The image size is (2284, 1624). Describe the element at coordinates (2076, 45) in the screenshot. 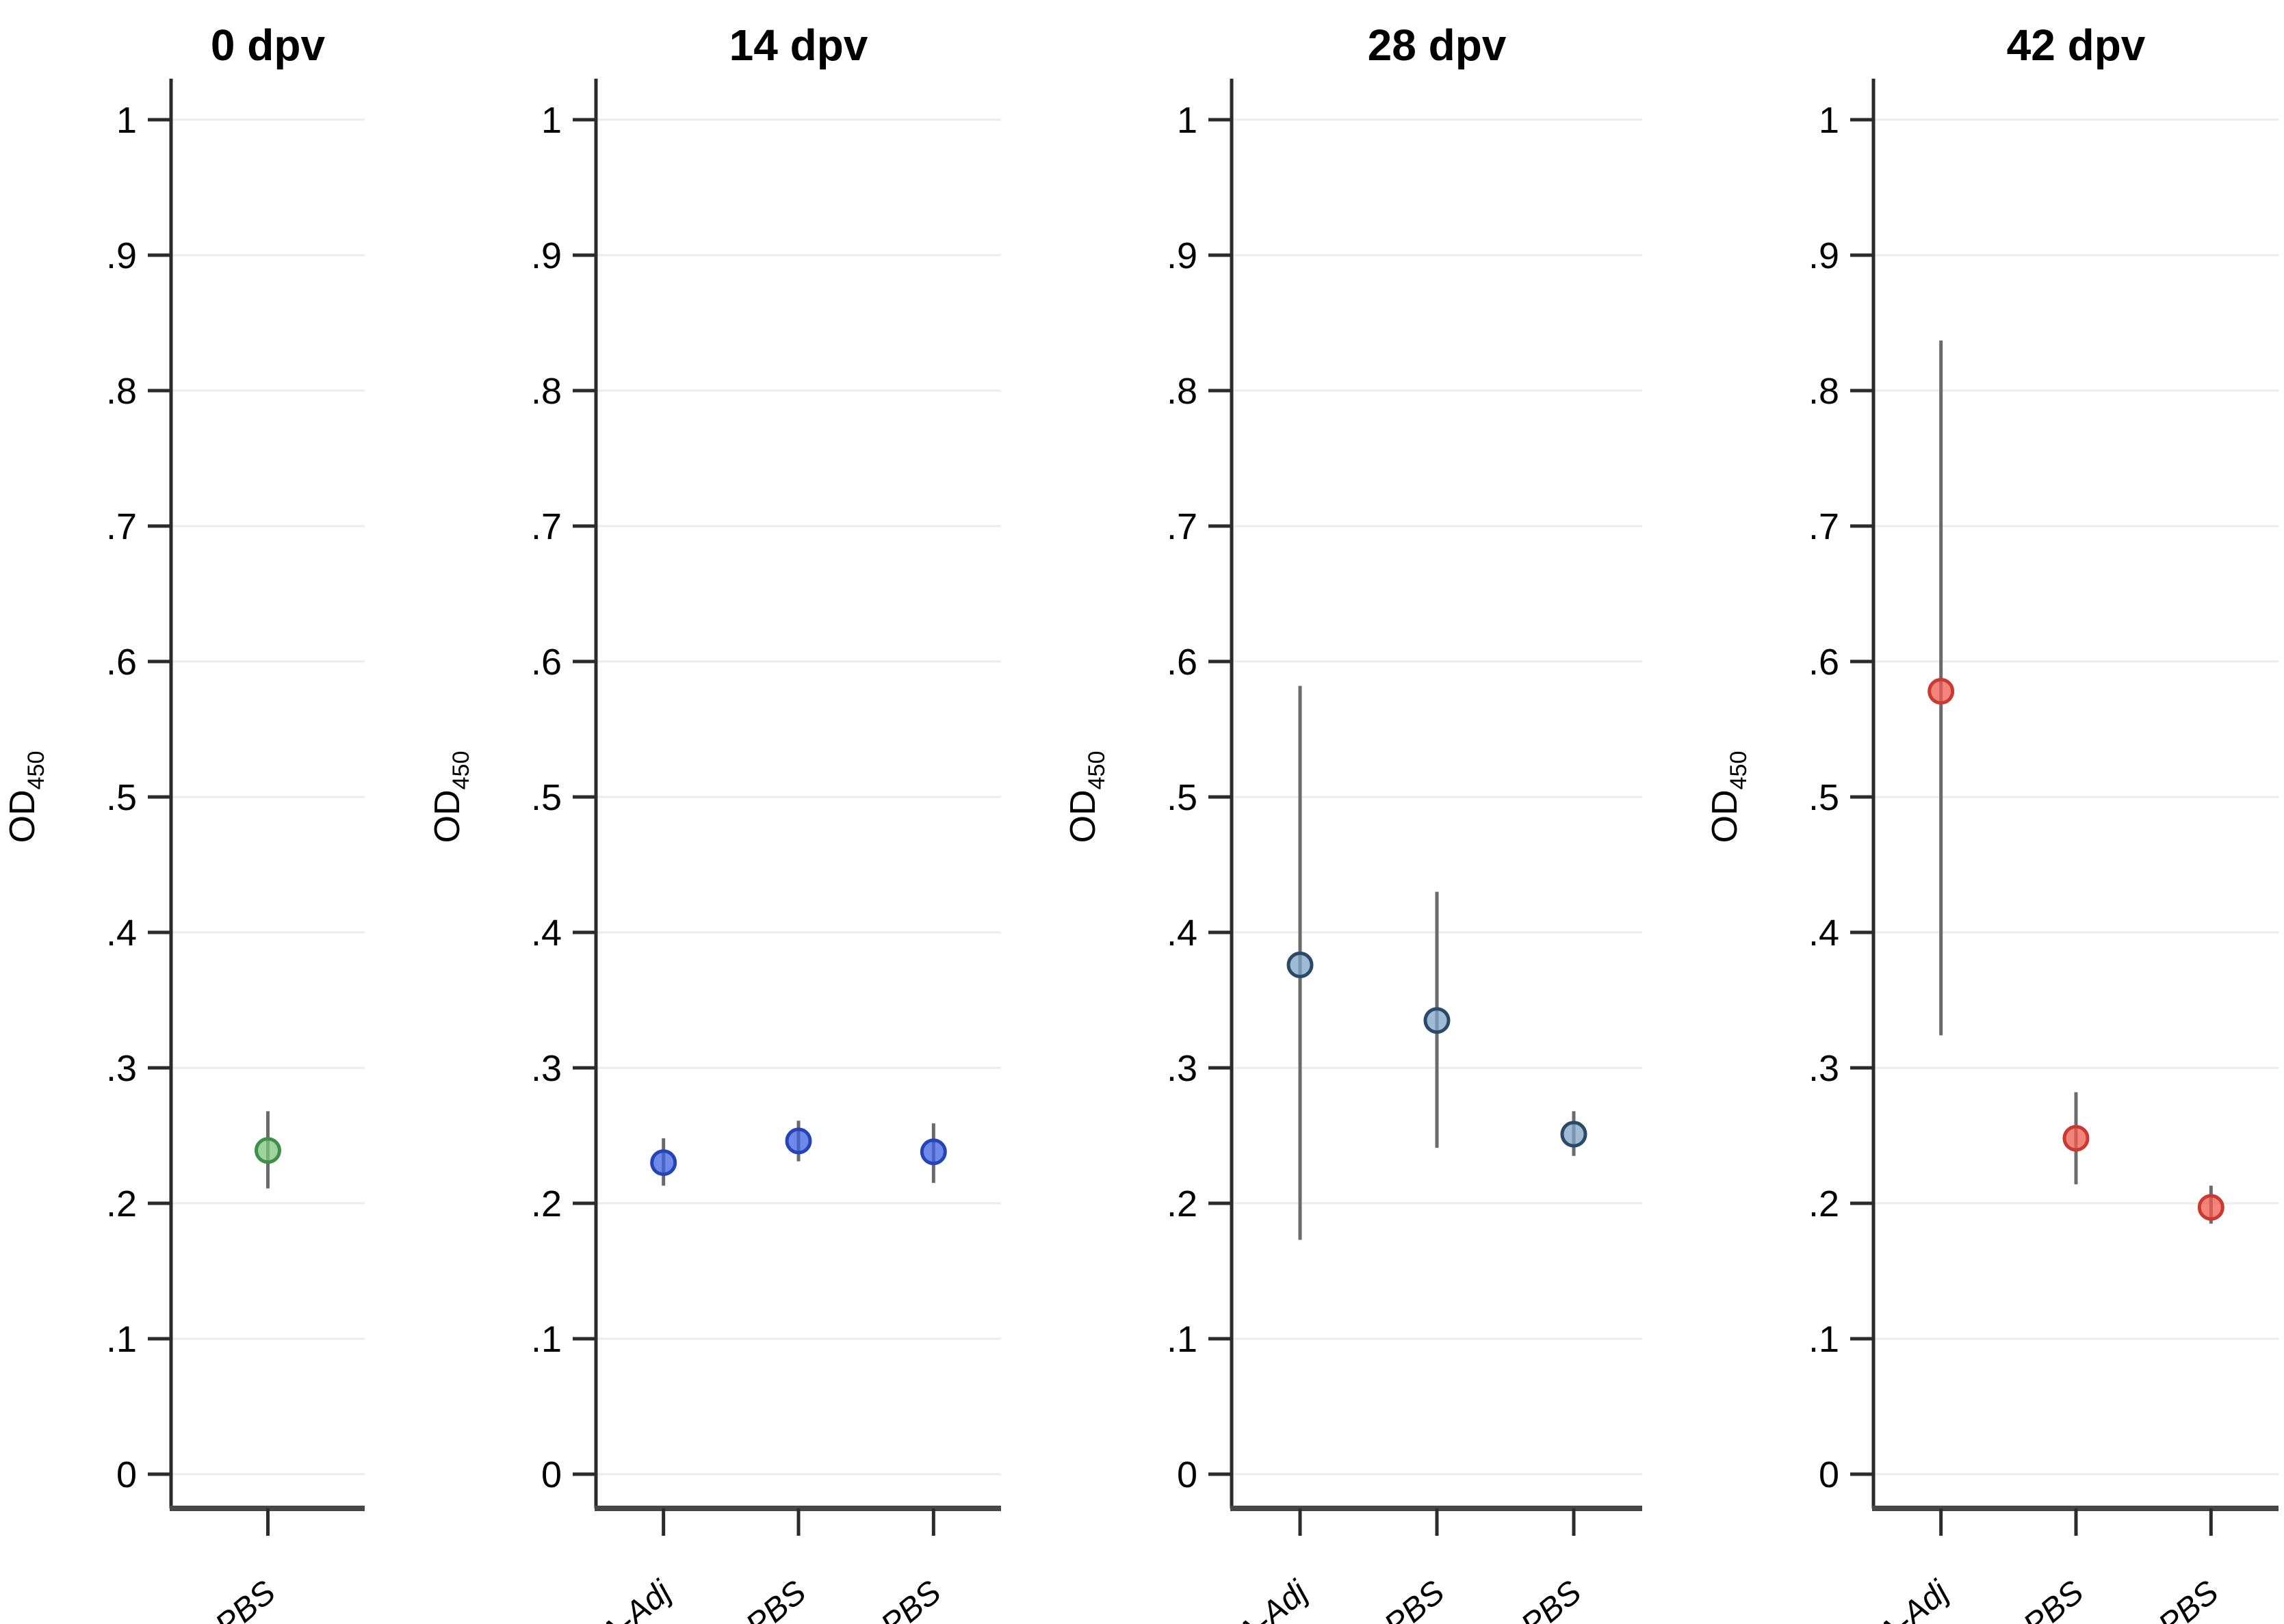

I see `panel-title: 42 dpv` at that location.